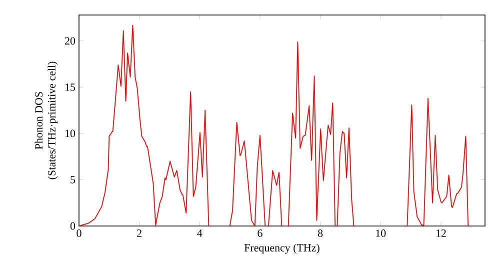  What do you see at coordinates (70, 41) in the screenshot?
I see `y-tick-label: 20` at bounding box center [70, 41].